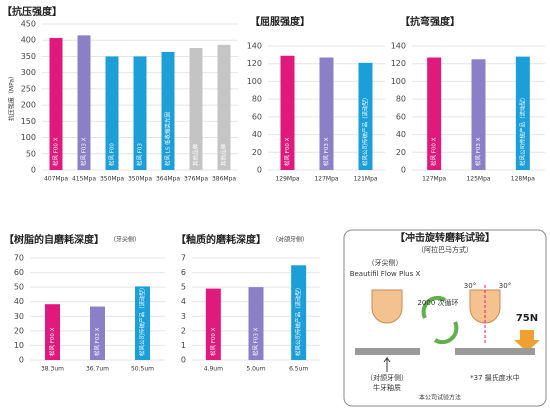 The height and width of the screenshot is (413, 550). Describe the element at coordinates (28, 24) in the screenshot. I see `y-tick-label: 450` at that location.